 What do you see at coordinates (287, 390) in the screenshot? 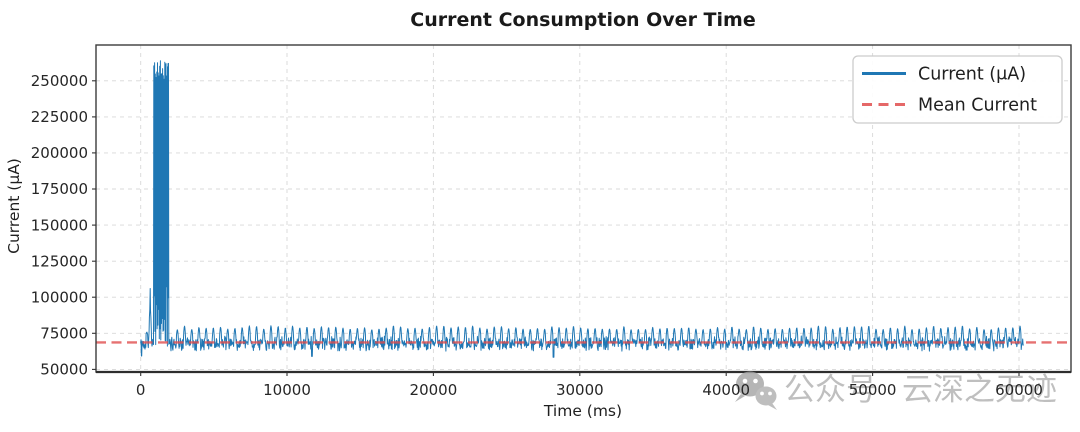
I see `x-tick-label: 10000` at bounding box center [287, 390].